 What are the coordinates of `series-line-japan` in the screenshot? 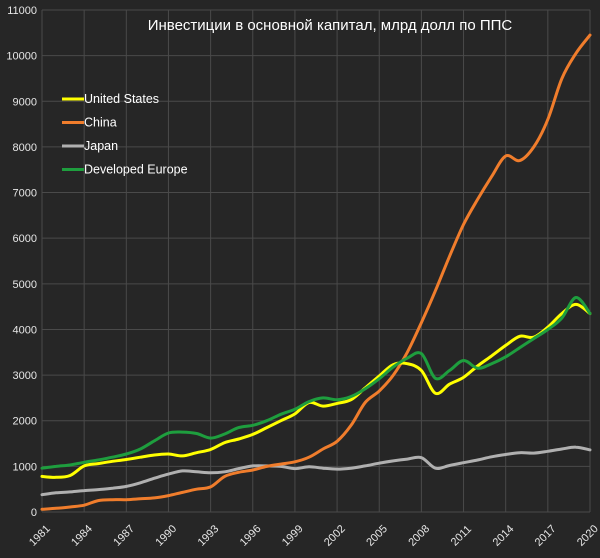 It's located at (316, 471).